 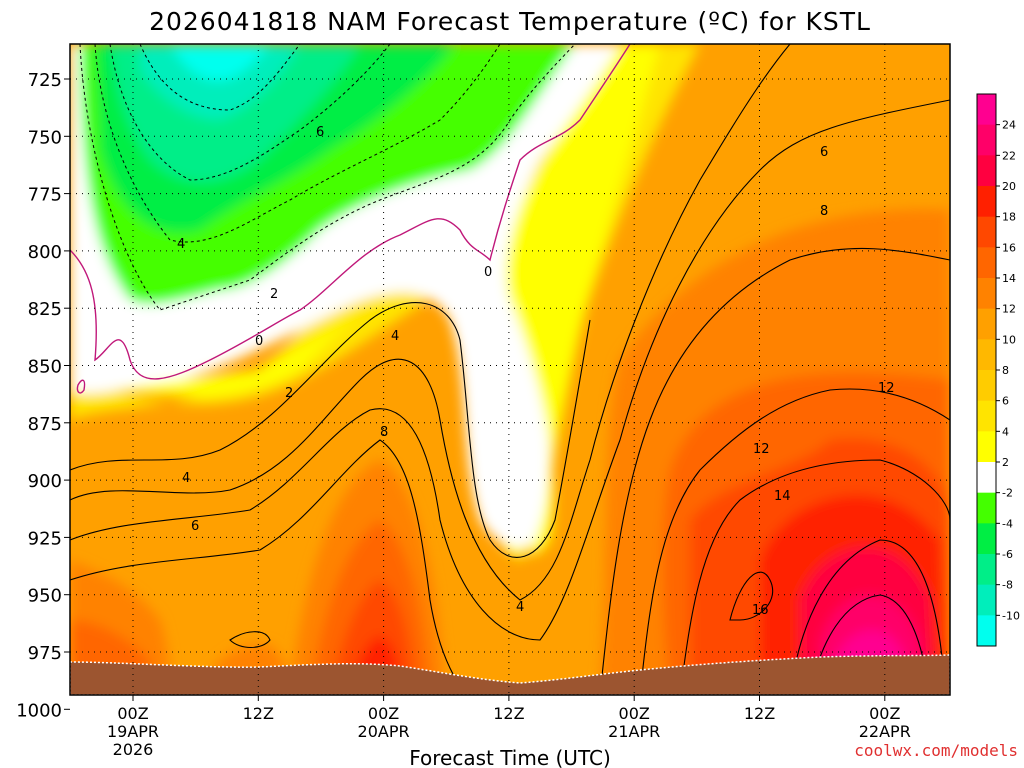 What do you see at coordinates (45, 596) in the screenshot?
I see `y-tick-label: 950` at bounding box center [45, 596].